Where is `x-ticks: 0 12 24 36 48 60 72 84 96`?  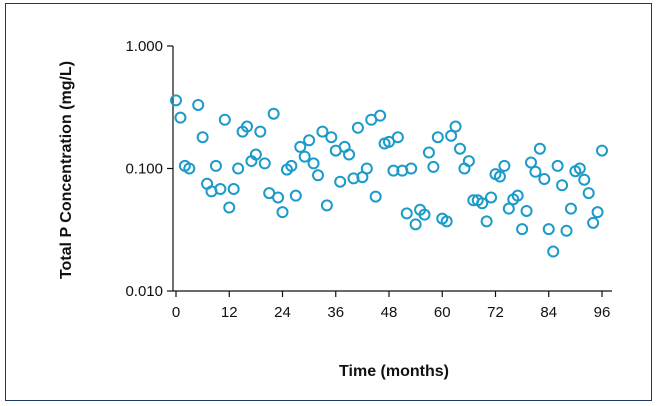
x-ticks: 0 12 24 36 48 60 72 84 96 is located at coordinates (391, 306).